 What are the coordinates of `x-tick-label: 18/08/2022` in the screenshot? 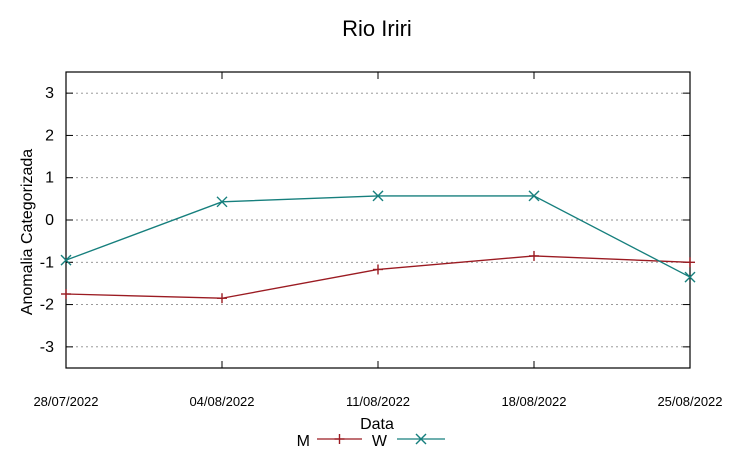 It's located at (533, 401).